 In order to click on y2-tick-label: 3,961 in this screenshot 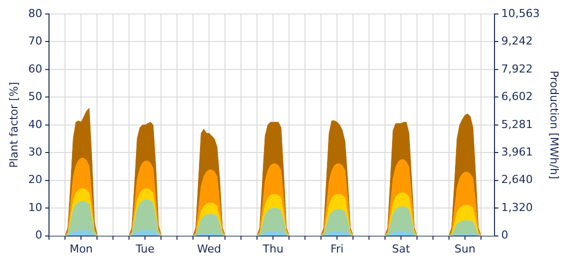, I will do `click(517, 151)`.